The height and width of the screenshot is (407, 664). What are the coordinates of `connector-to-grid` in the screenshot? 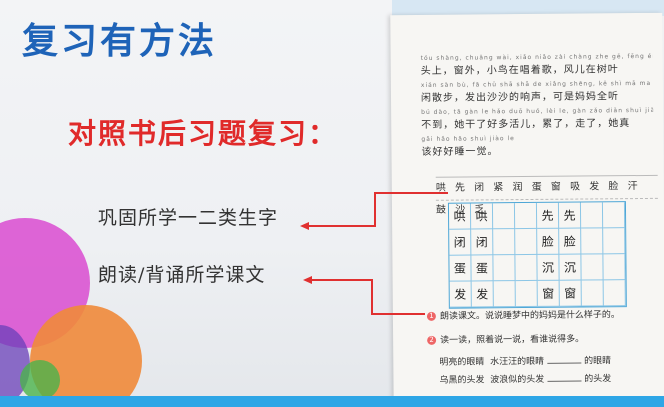 It's located at (376, 209).